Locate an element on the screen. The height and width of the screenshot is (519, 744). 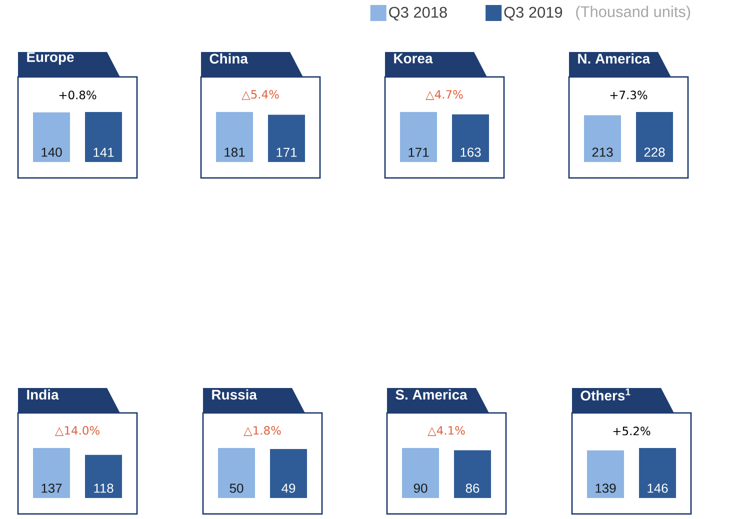
legend-label: Q3 2019 is located at coordinates (533, 13).